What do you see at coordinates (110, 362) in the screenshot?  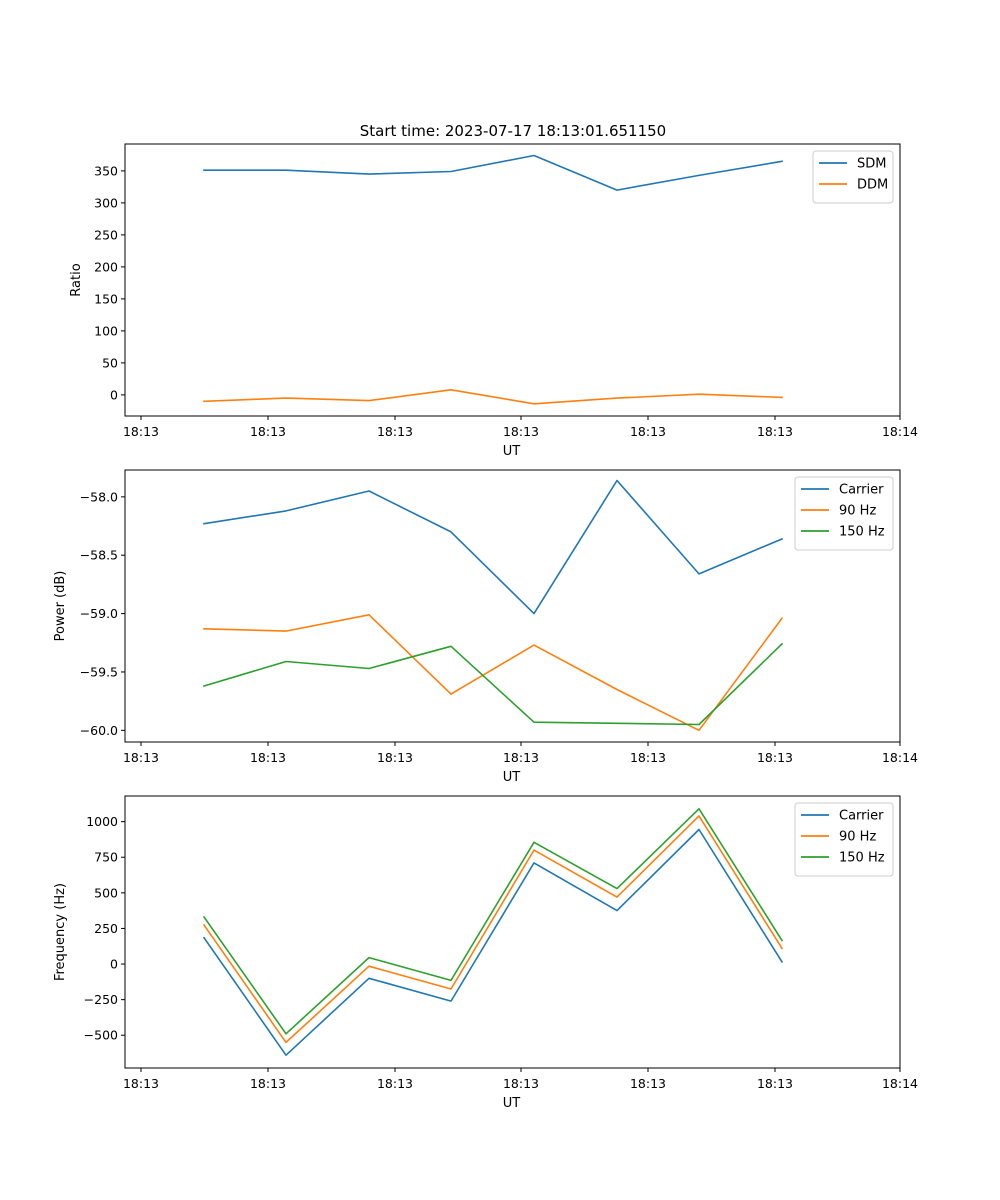 I see `y-tick-label: 50` at bounding box center [110, 362].